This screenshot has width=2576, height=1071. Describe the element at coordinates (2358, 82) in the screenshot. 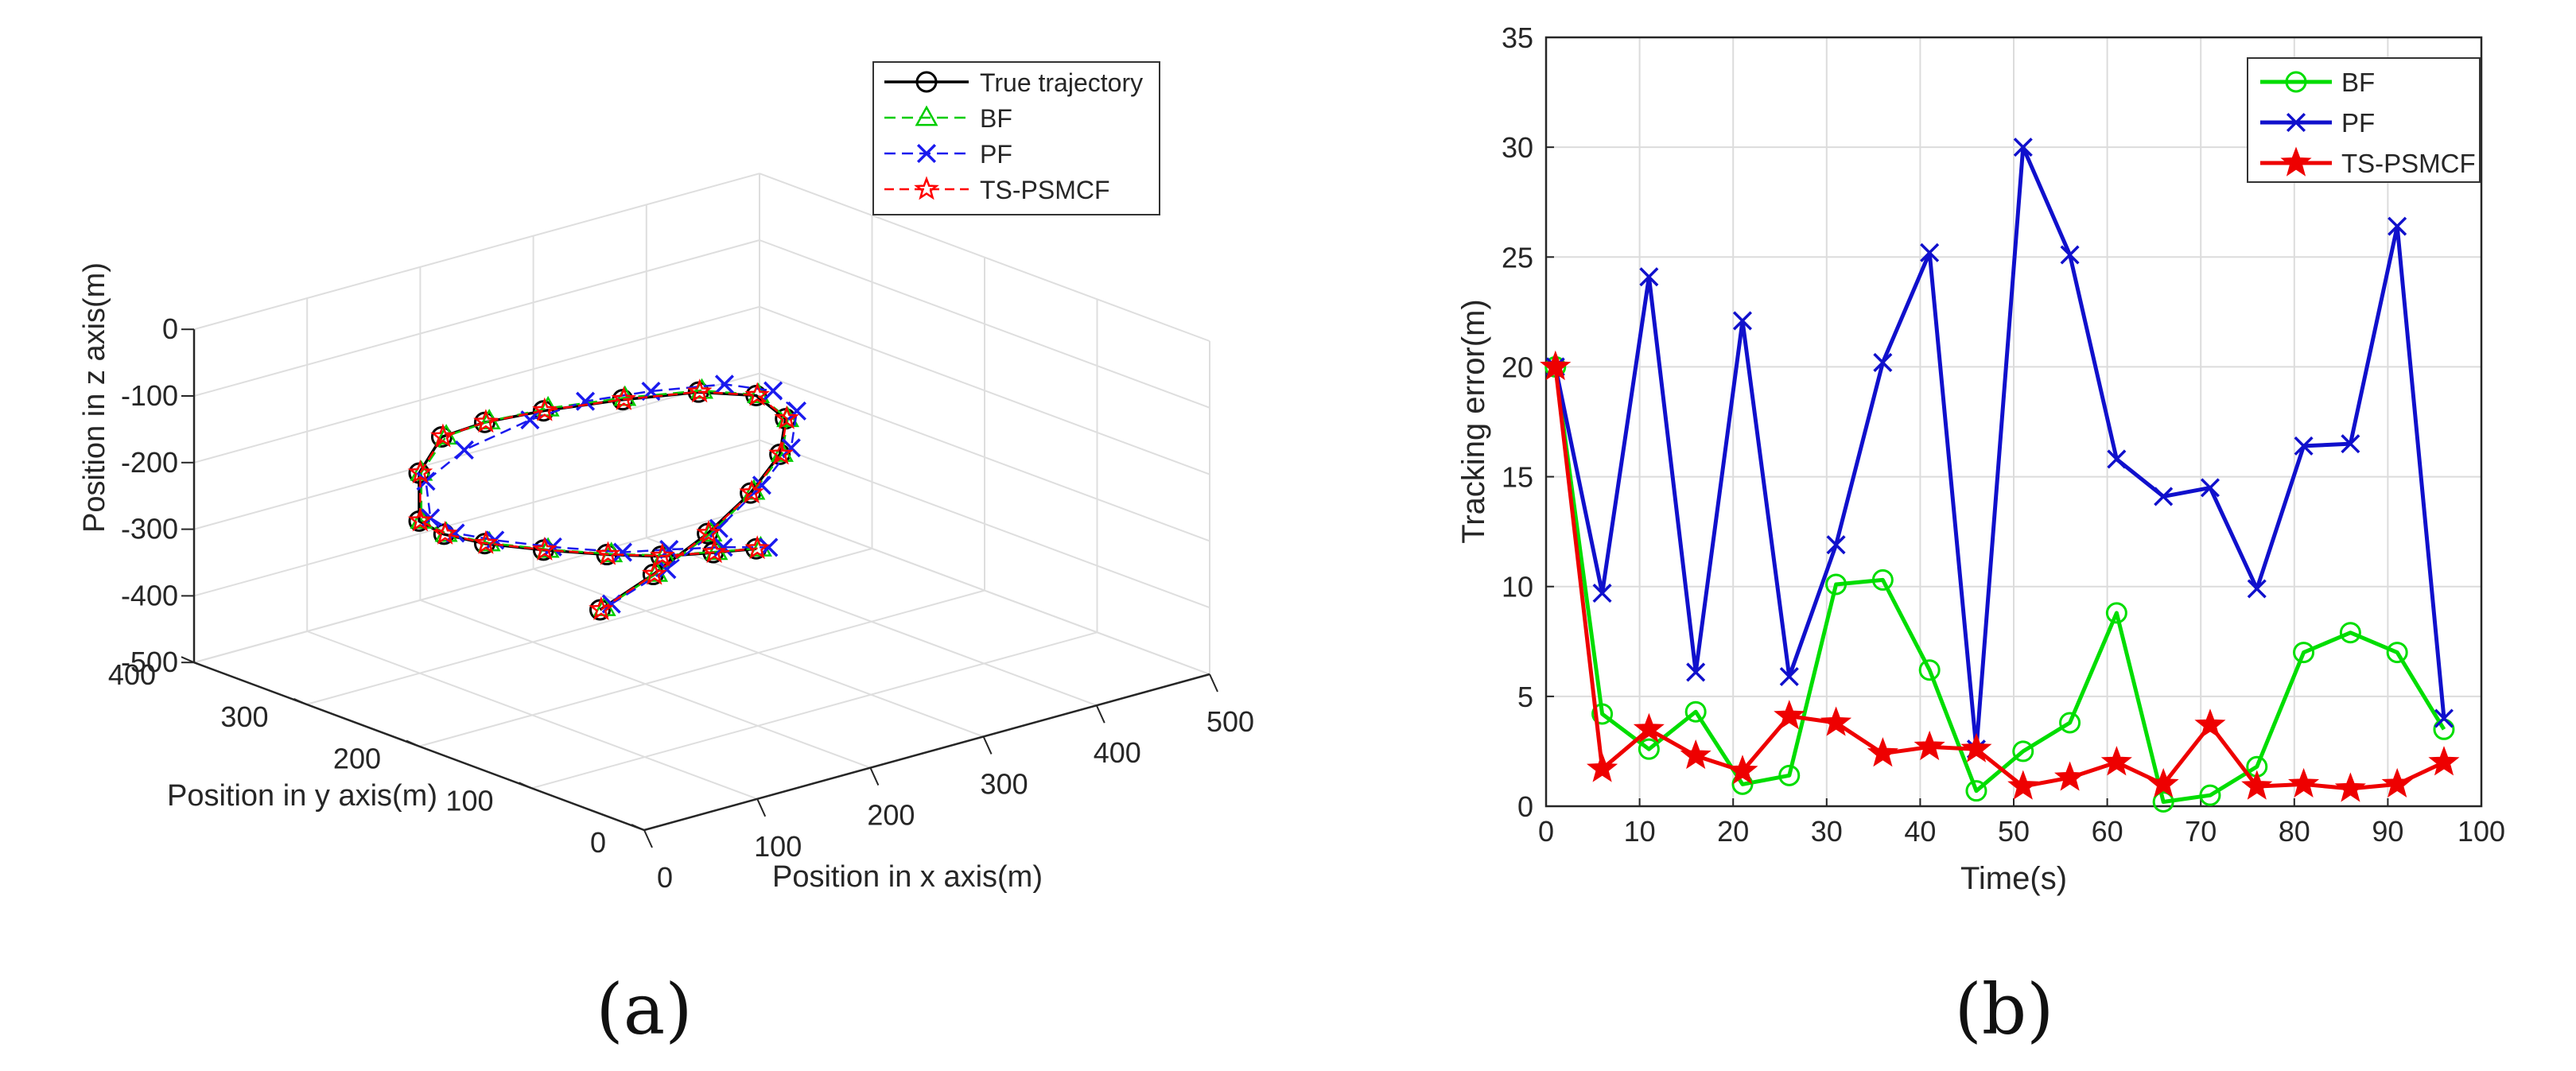

I see `panel-b-legend-label-bf: BF` at that location.